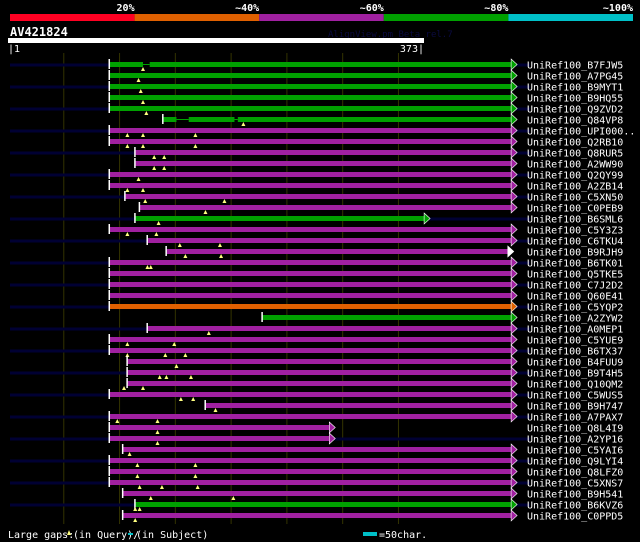  Describe the element at coordinates (575, 462) in the screenshot. I see `hit-name: UniRef100_Q9LYI4` at that location.